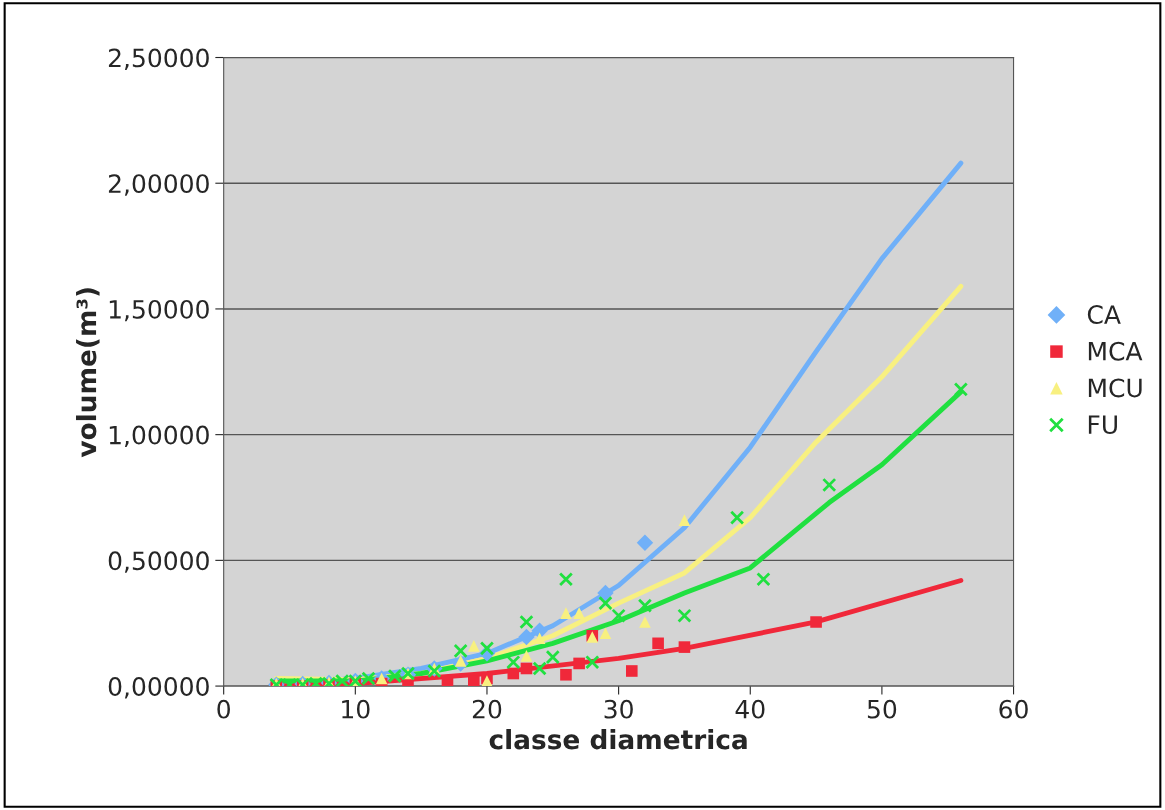 The width and height of the screenshot is (1165, 810). Describe the element at coordinates (487, 709) in the screenshot. I see `x-tick-label: 20` at that location.